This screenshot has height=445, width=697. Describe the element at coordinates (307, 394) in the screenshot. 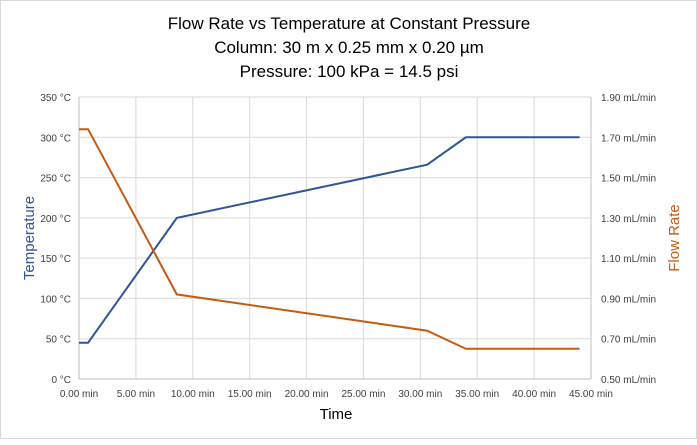

I see `x-tick-label: 20.00 min` at that location.